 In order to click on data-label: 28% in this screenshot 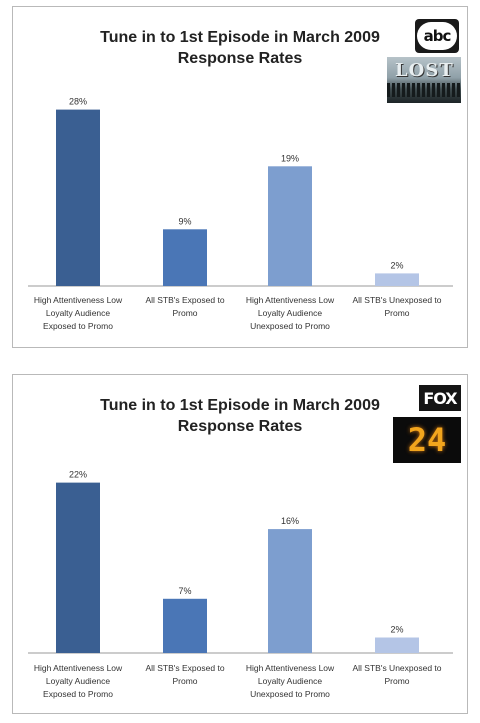, I will do `click(78, 102)`.